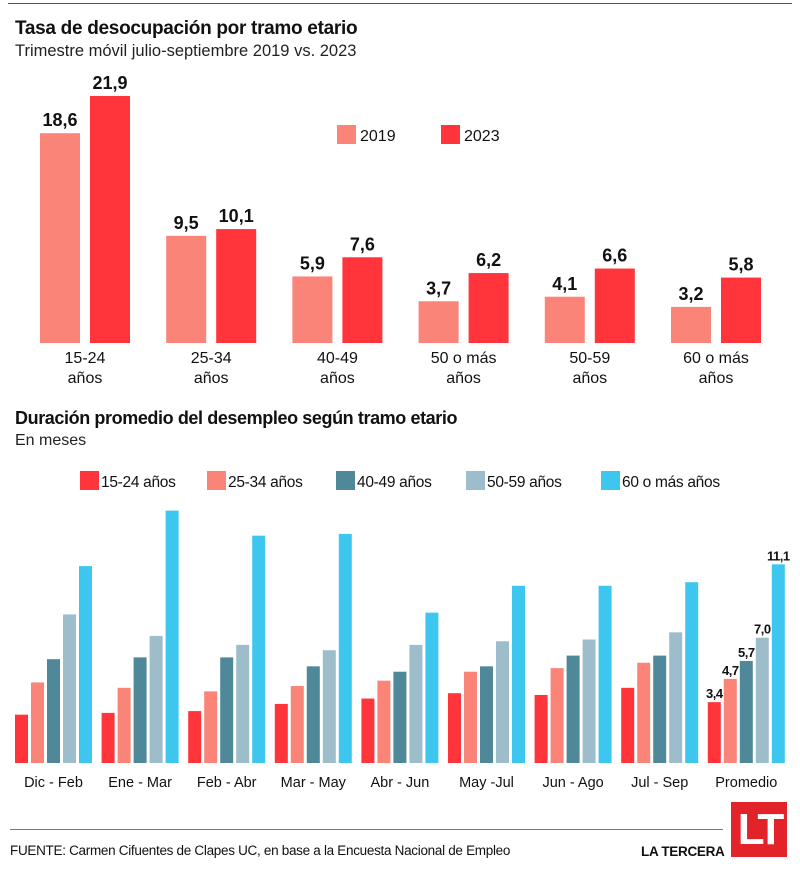 The height and width of the screenshot is (878, 800). I want to click on data-label: 10,1, so click(236, 216).